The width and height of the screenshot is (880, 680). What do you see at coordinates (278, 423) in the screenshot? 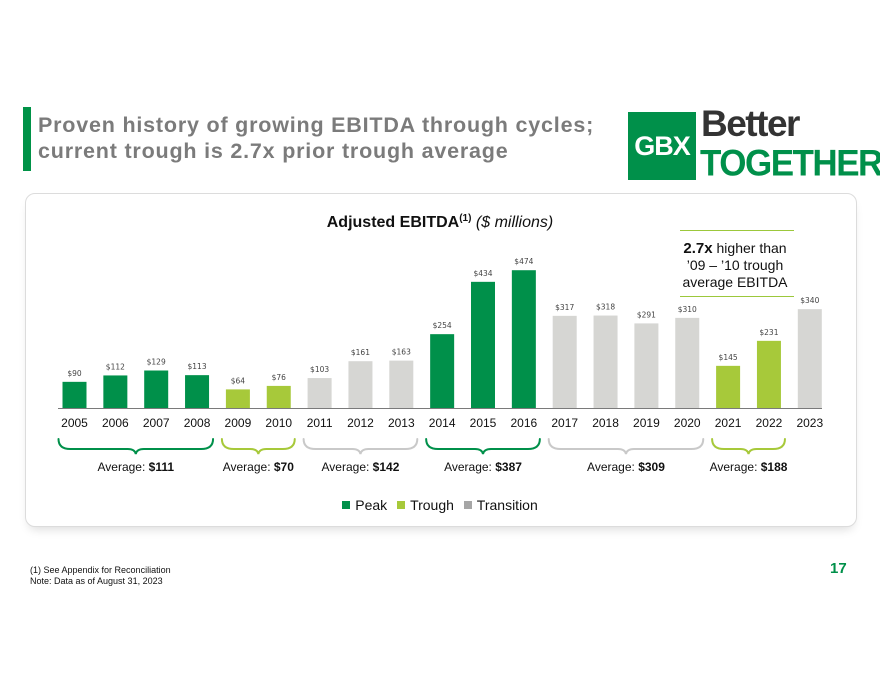
I see `x-tick-label-2010: 2010` at bounding box center [278, 423].